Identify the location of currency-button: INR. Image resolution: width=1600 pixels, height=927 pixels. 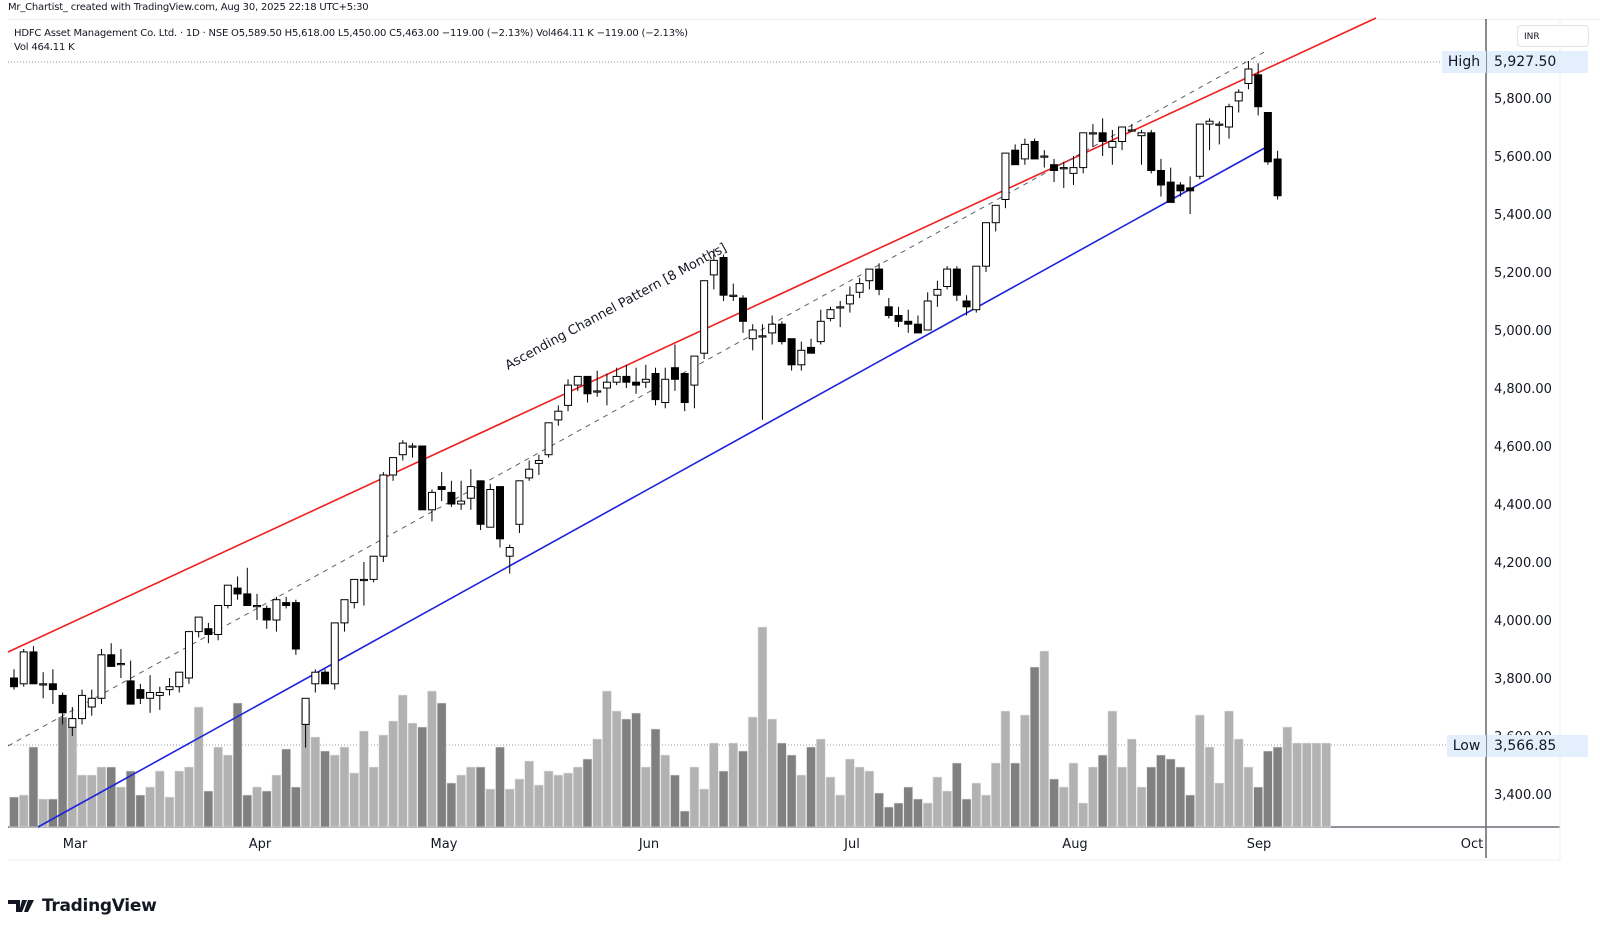
(1553, 36).